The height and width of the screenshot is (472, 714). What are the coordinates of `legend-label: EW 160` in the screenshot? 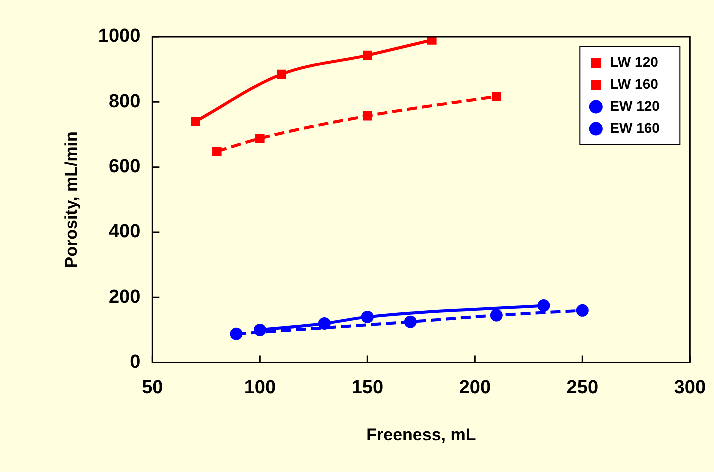 It's located at (635, 128).